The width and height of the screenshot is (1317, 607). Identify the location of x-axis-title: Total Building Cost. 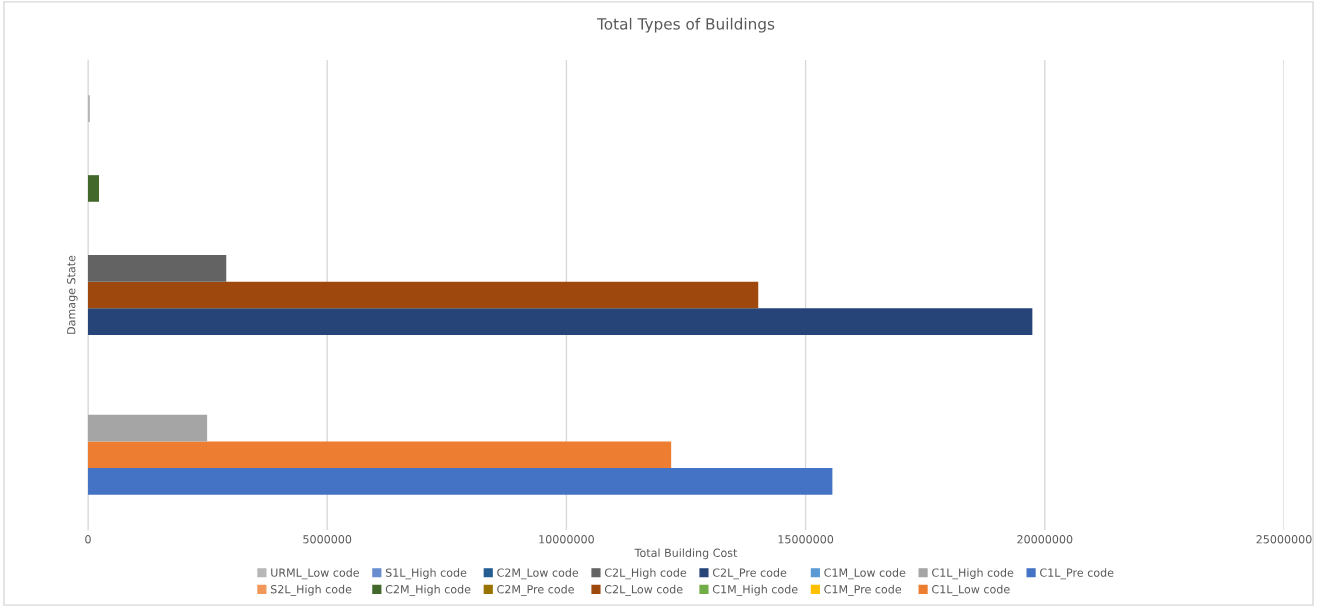
(686, 554).